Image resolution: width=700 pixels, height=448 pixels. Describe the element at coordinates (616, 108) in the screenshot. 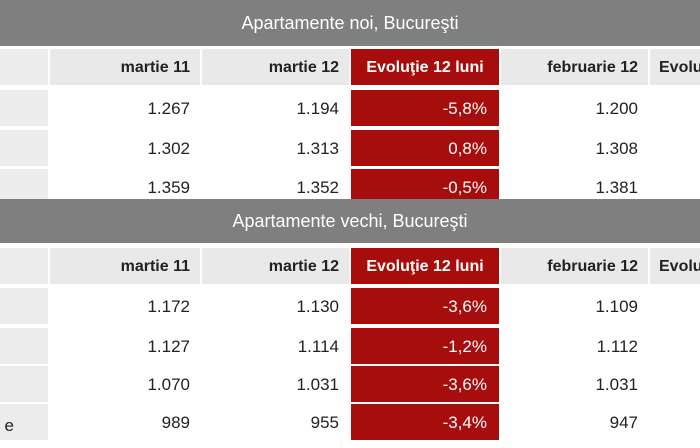

I see `cell-value: 1.200` at that location.